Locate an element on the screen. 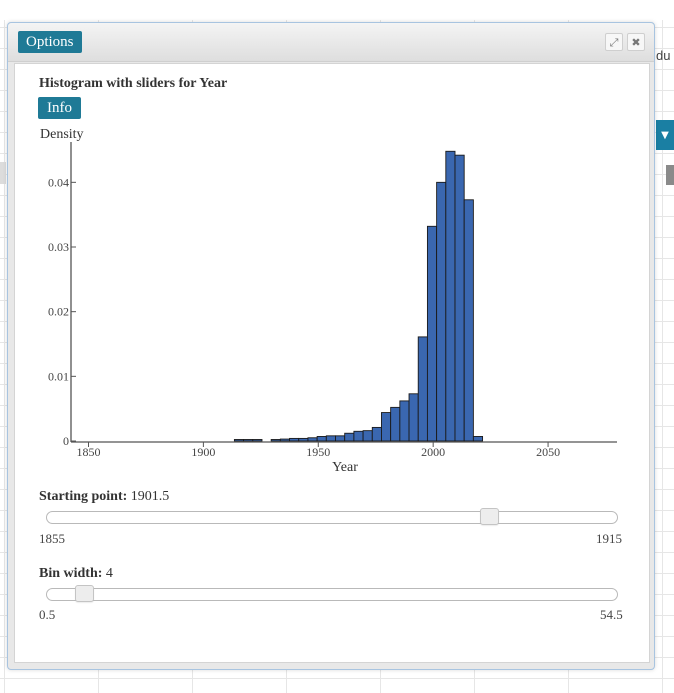 The image size is (674, 693). binwidth-slider-min: 0.5 is located at coordinates (47, 614).